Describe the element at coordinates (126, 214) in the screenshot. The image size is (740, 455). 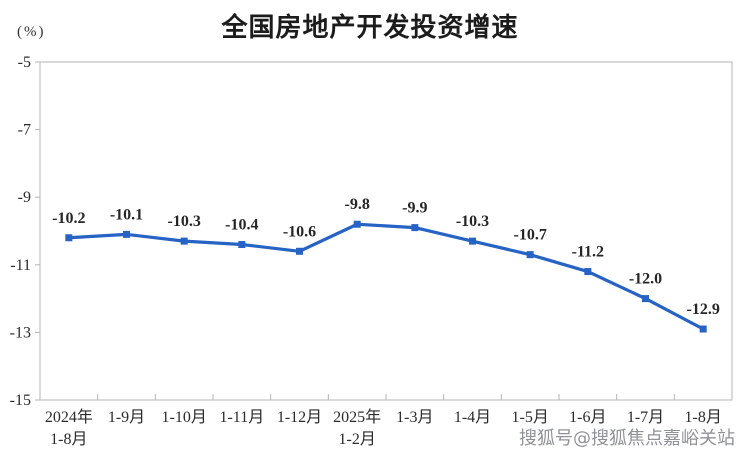
I see `data-point-label: -10.1` at that location.